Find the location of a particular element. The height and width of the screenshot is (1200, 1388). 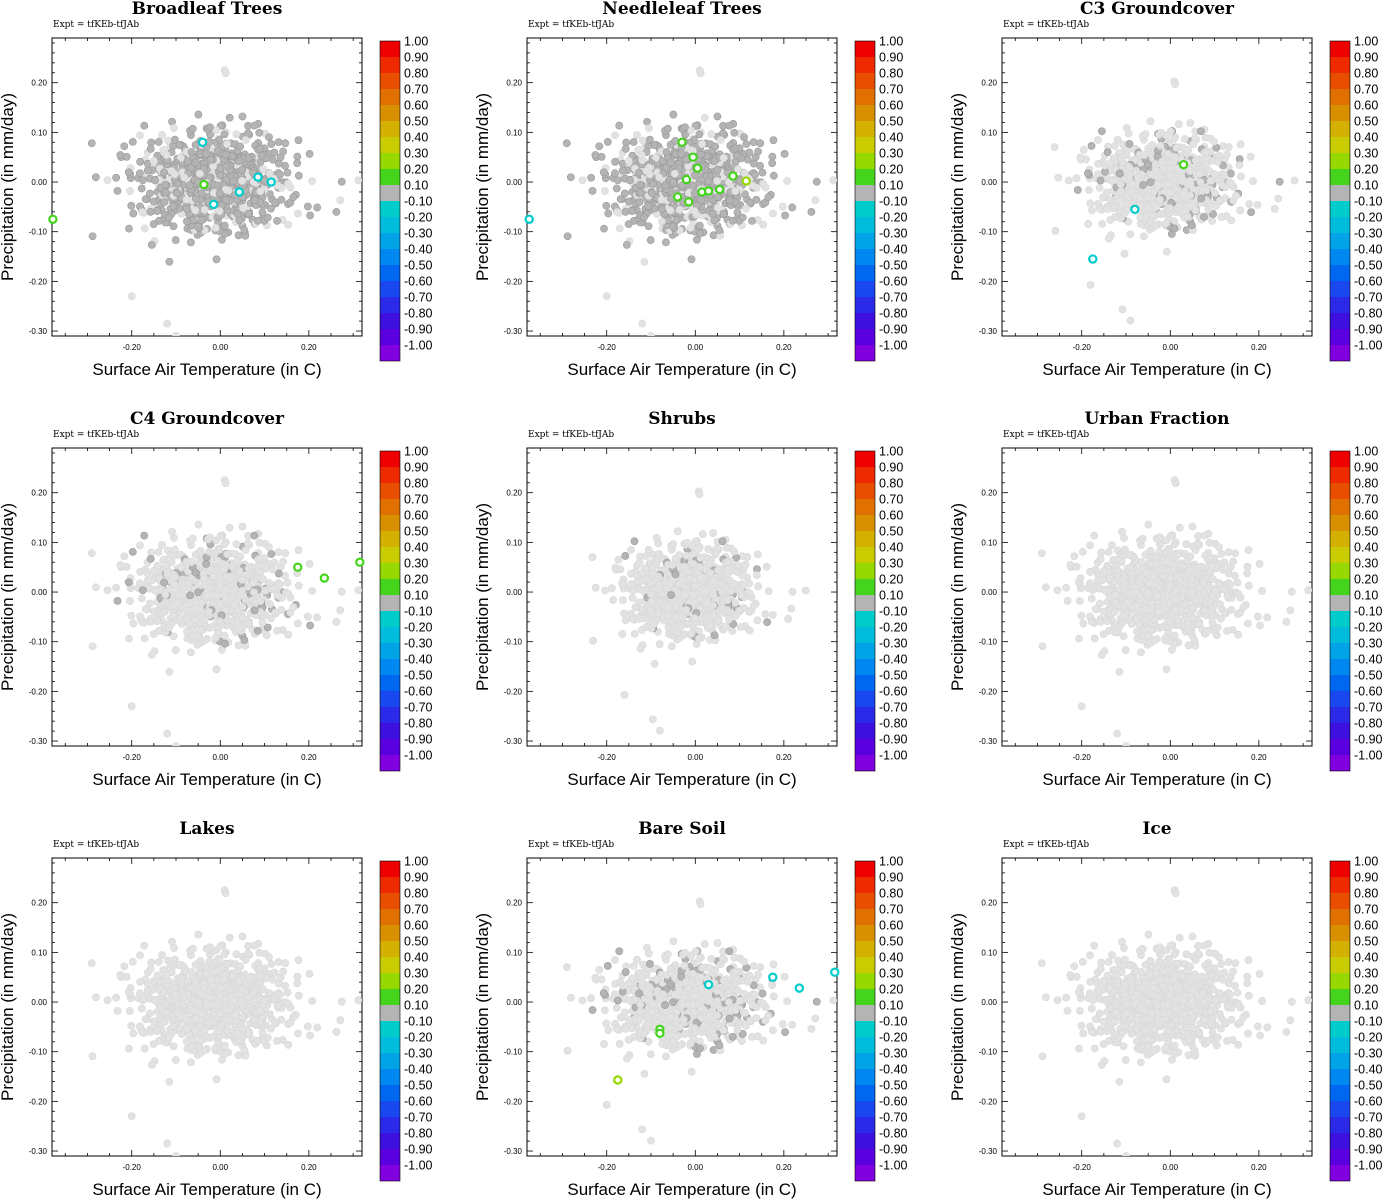

colorbar-label: -0.70 is located at coordinates (1368, 297).